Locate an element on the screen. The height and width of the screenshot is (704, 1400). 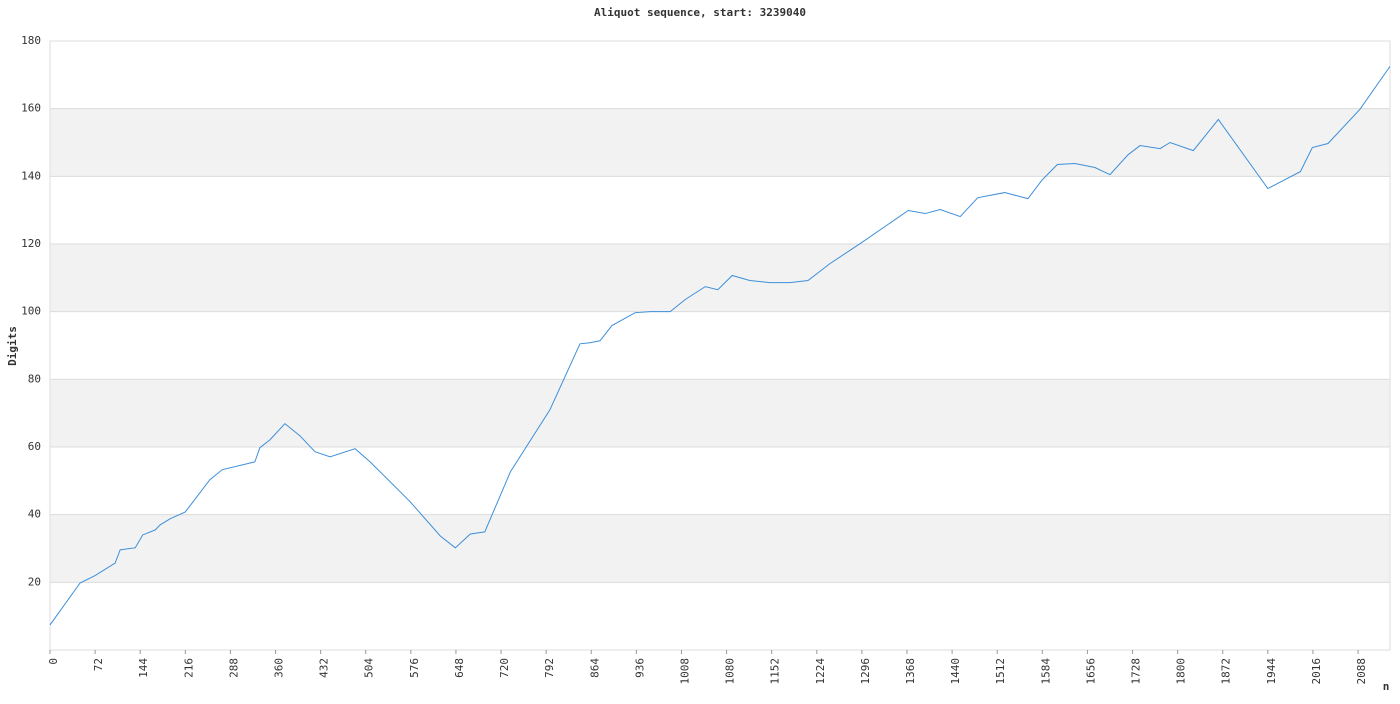
x-tick-label: 288 is located at coordinates (233, 668).